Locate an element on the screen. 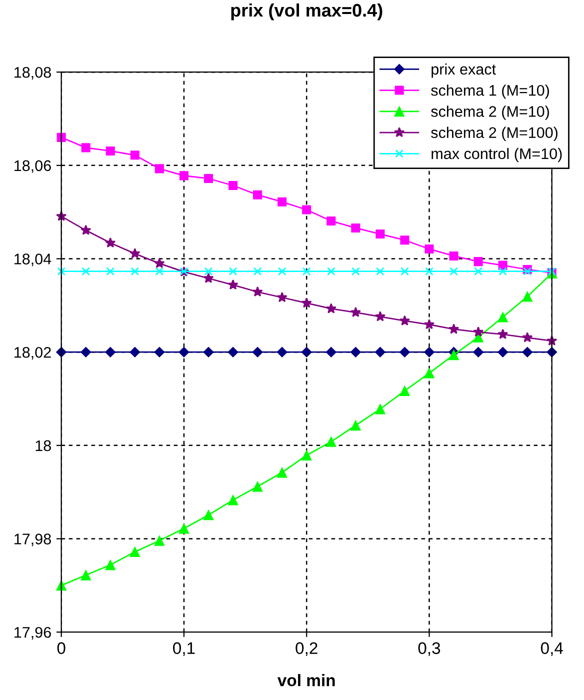  y-tick-label: 17,96 is located at coordinates (32, 633).